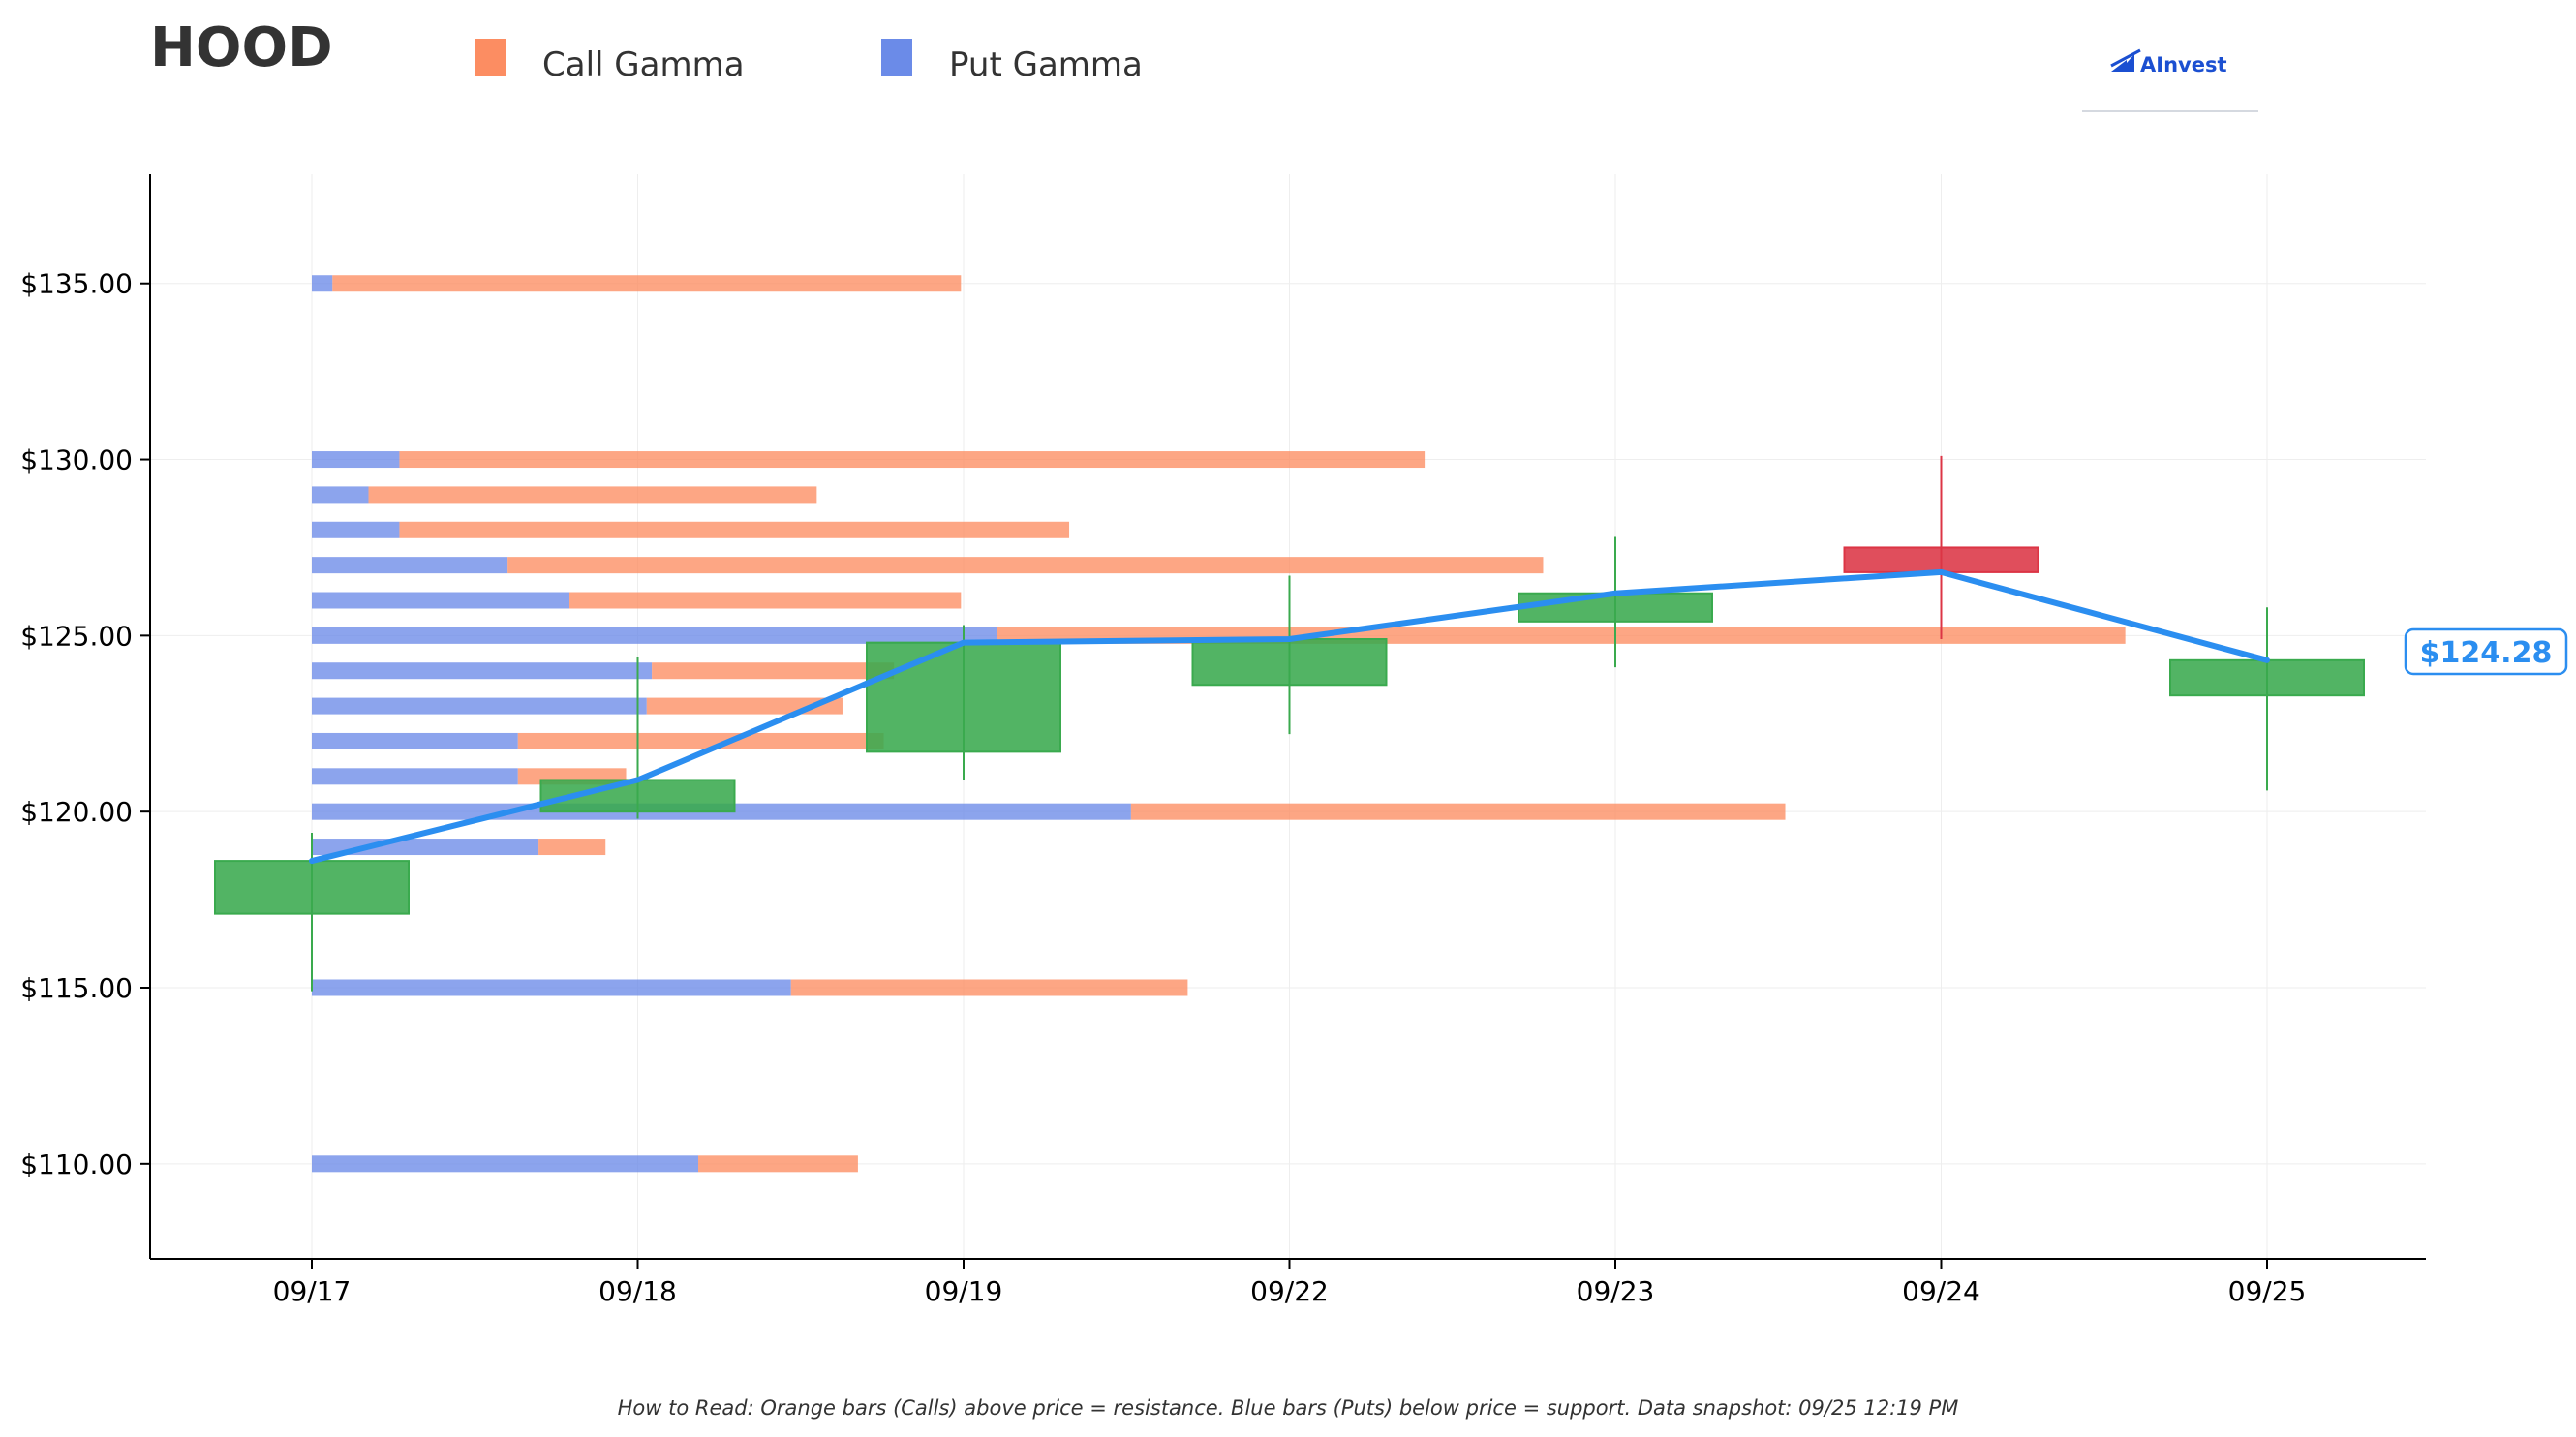 The height and width of the screenshot is (1437, 2576). What do you see at coordinates (490, 58) in the screenshot?
I see `legend-swatch-call` at bounding box center [490, 58].